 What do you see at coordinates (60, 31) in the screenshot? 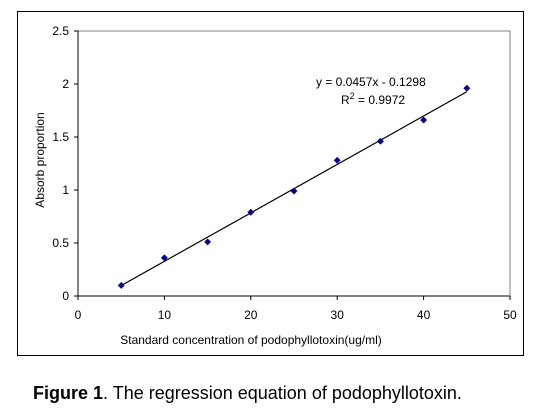
I see `y-tick-label: 2.5` at bounding box center [60, 31].